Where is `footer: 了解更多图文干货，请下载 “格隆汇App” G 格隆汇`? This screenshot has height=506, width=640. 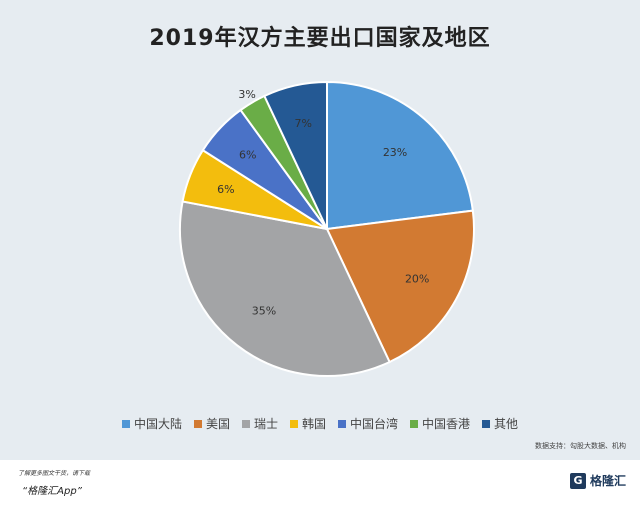 footer: 了解更多图文干货，请下载 “格隆汇App” G 格隆汇 is located at coordinates (320, 483).